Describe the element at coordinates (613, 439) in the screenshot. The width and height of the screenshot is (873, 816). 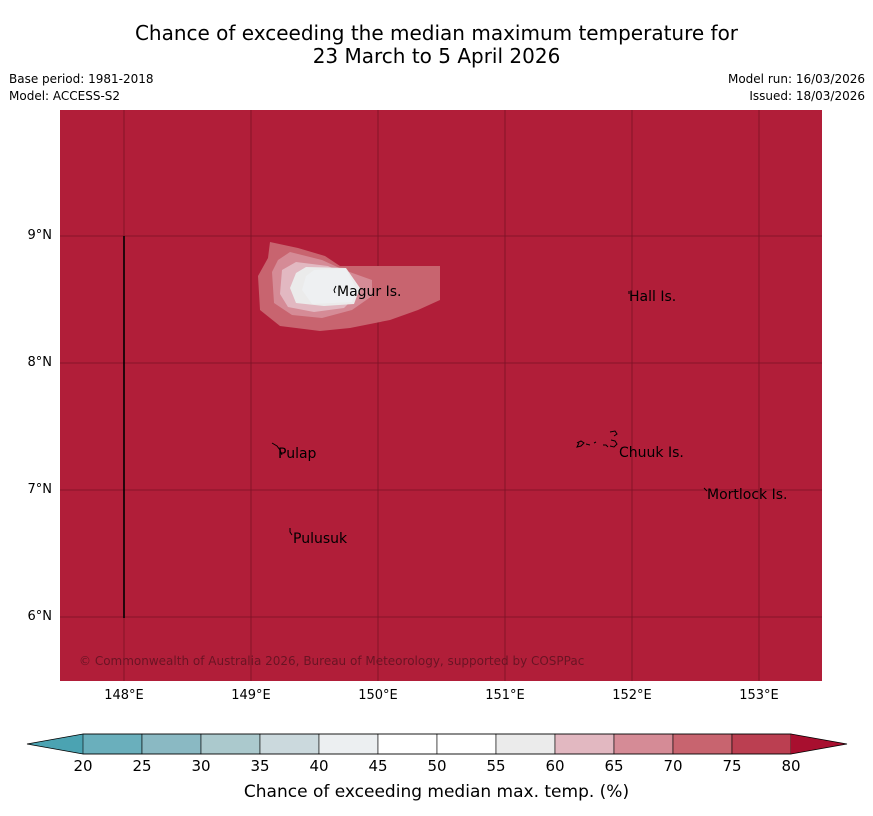
I see `island-chuuk-east` at that location.